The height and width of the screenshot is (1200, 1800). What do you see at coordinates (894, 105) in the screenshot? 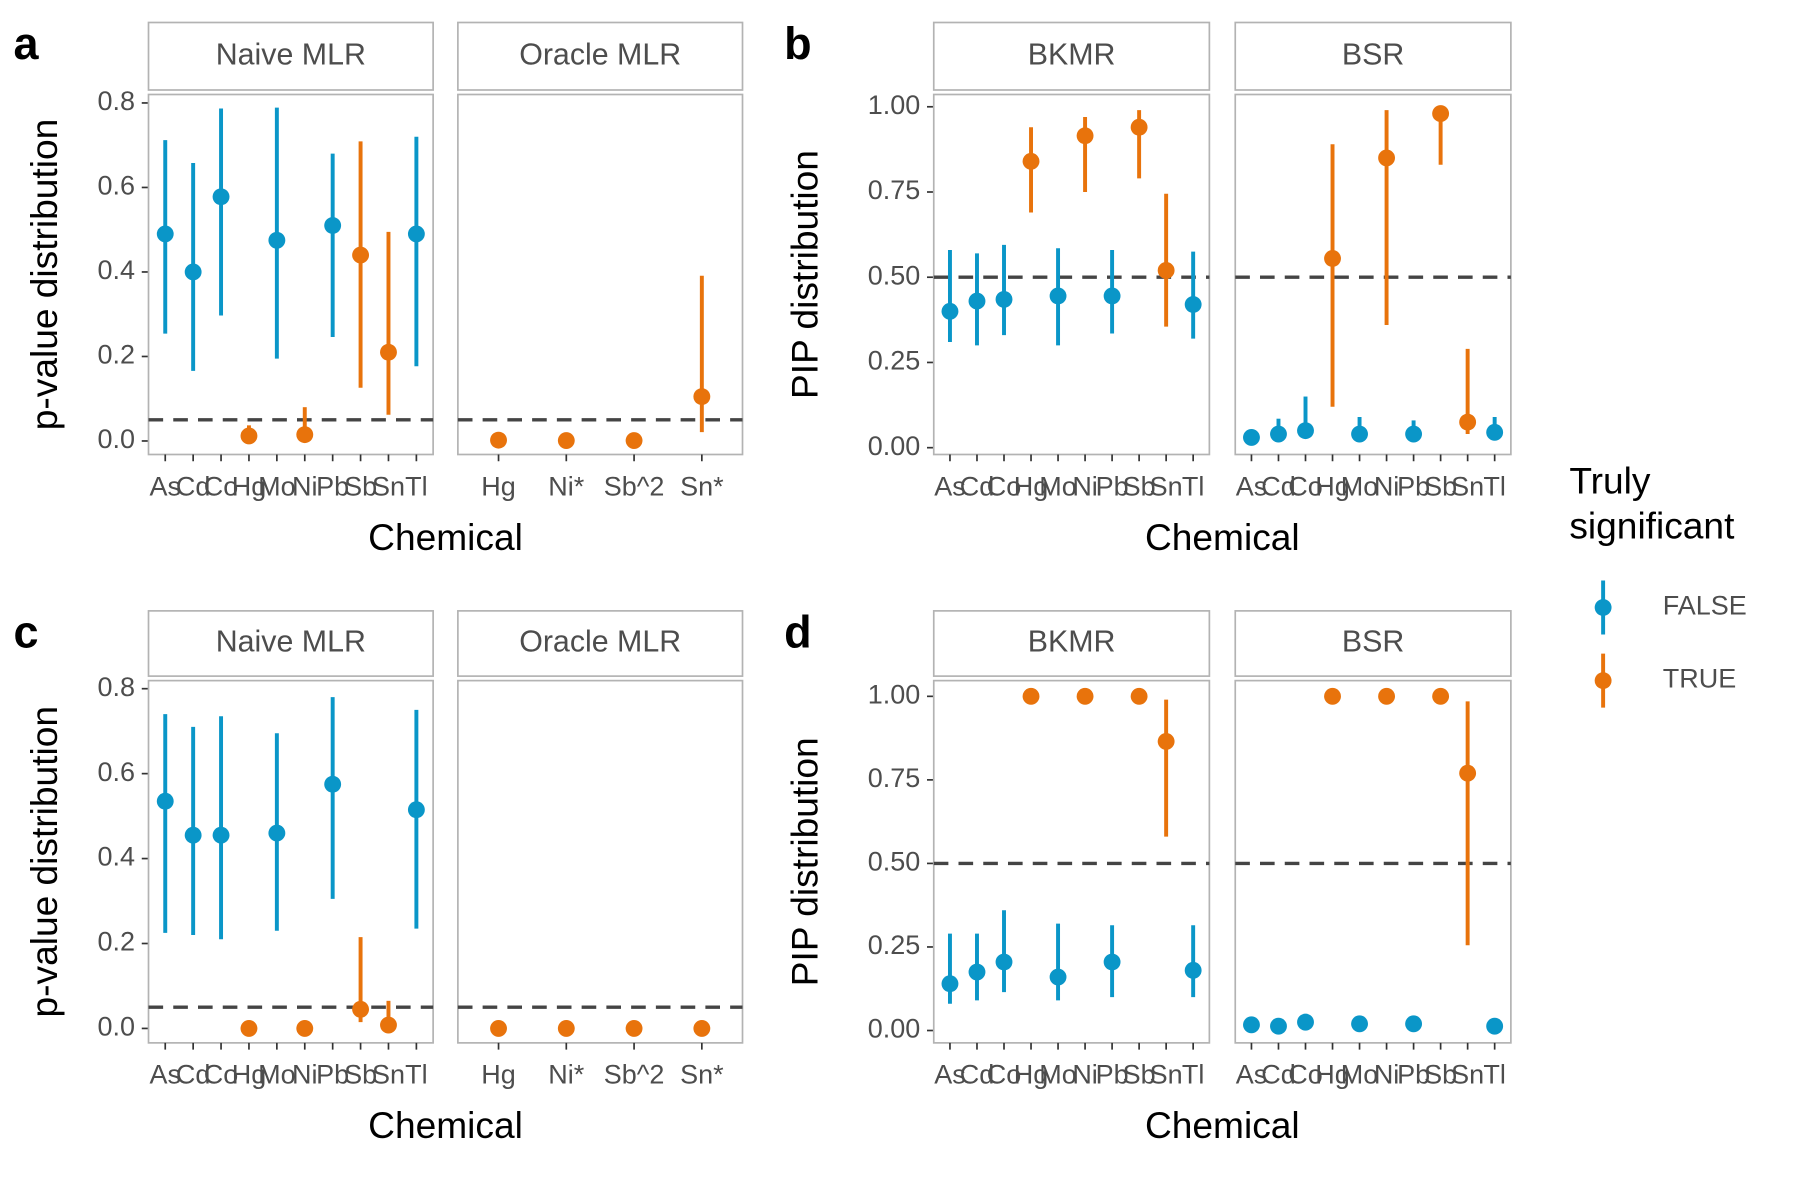
I see `y-tick-label: 1.00` at bounding box center [894, 105].